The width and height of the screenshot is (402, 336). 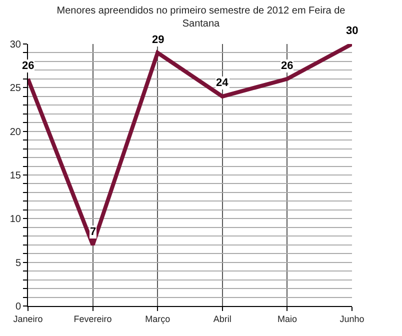 What do you see at coordinates (16, 176) in the screenshot?
I see `y-tick-label: 15` at bounding box center [16, 176].